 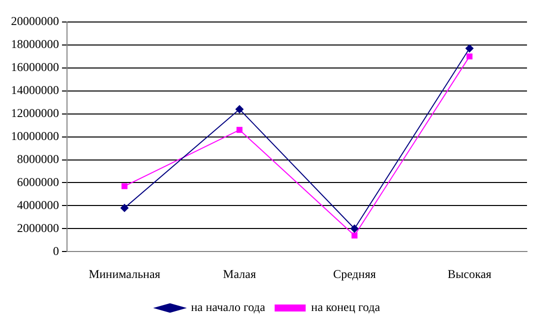 I want to click on y-tick-label: 14000000, so click(x=35, y=90).